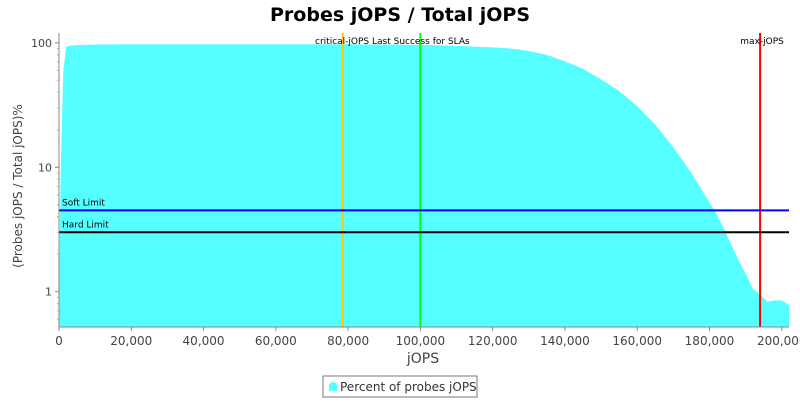 The height and width of the screenshot is (405, 800). Describe the element at coordinates (422, 359) in the screenshot. I see `x-axis-label: jOPS` at that location.